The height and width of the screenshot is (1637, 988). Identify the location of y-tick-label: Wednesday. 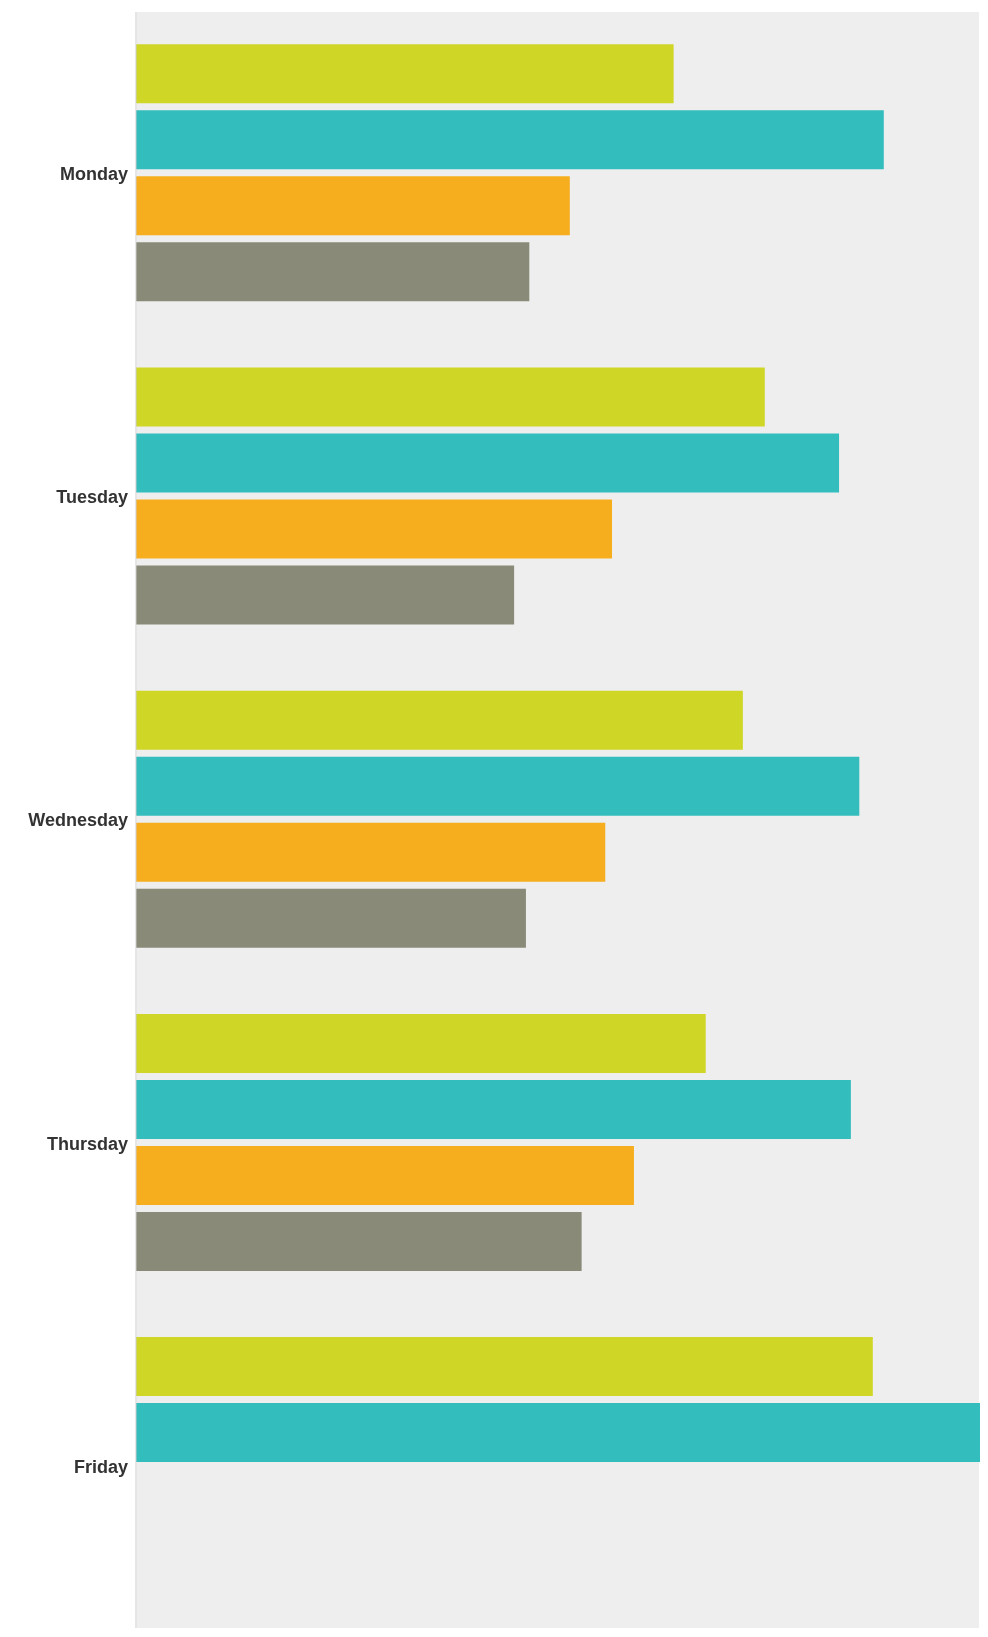
(78, 820).